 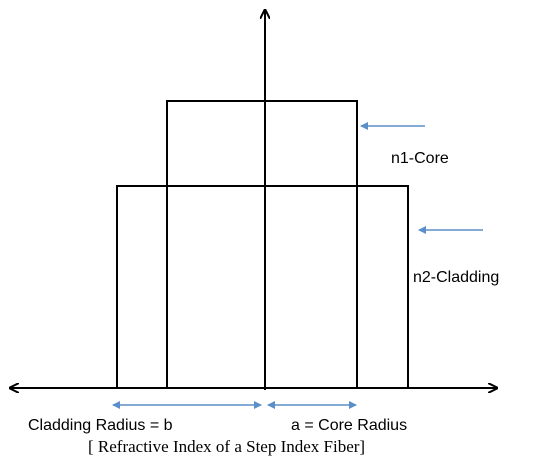 What do you see at coordinates (100, 425) in the screenshot?
I see `cladding-radius-label: Cladding Radius = b` at bounding box center [100, 425].